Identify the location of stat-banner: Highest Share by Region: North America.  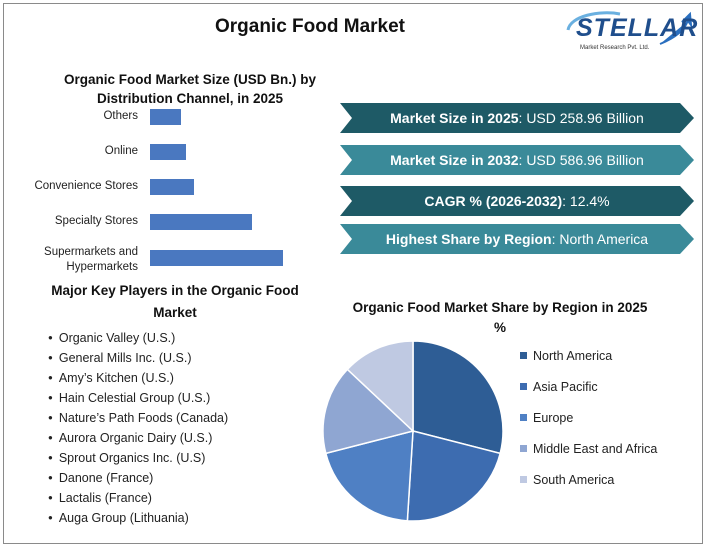
(517, 239).